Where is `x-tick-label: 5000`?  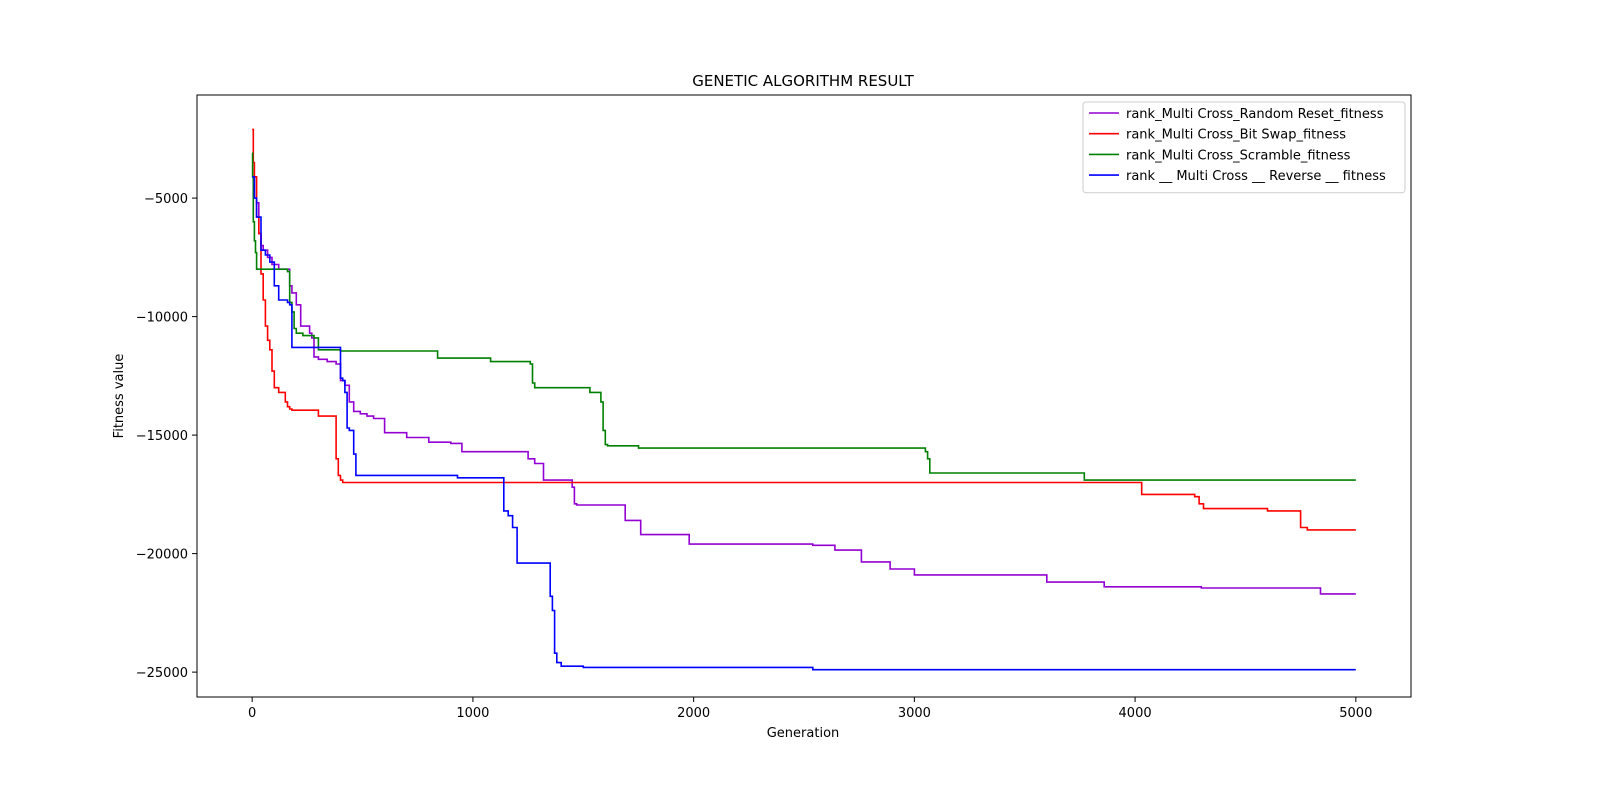
x-tick-label: 5000 is located at coordinates (1355, 713).